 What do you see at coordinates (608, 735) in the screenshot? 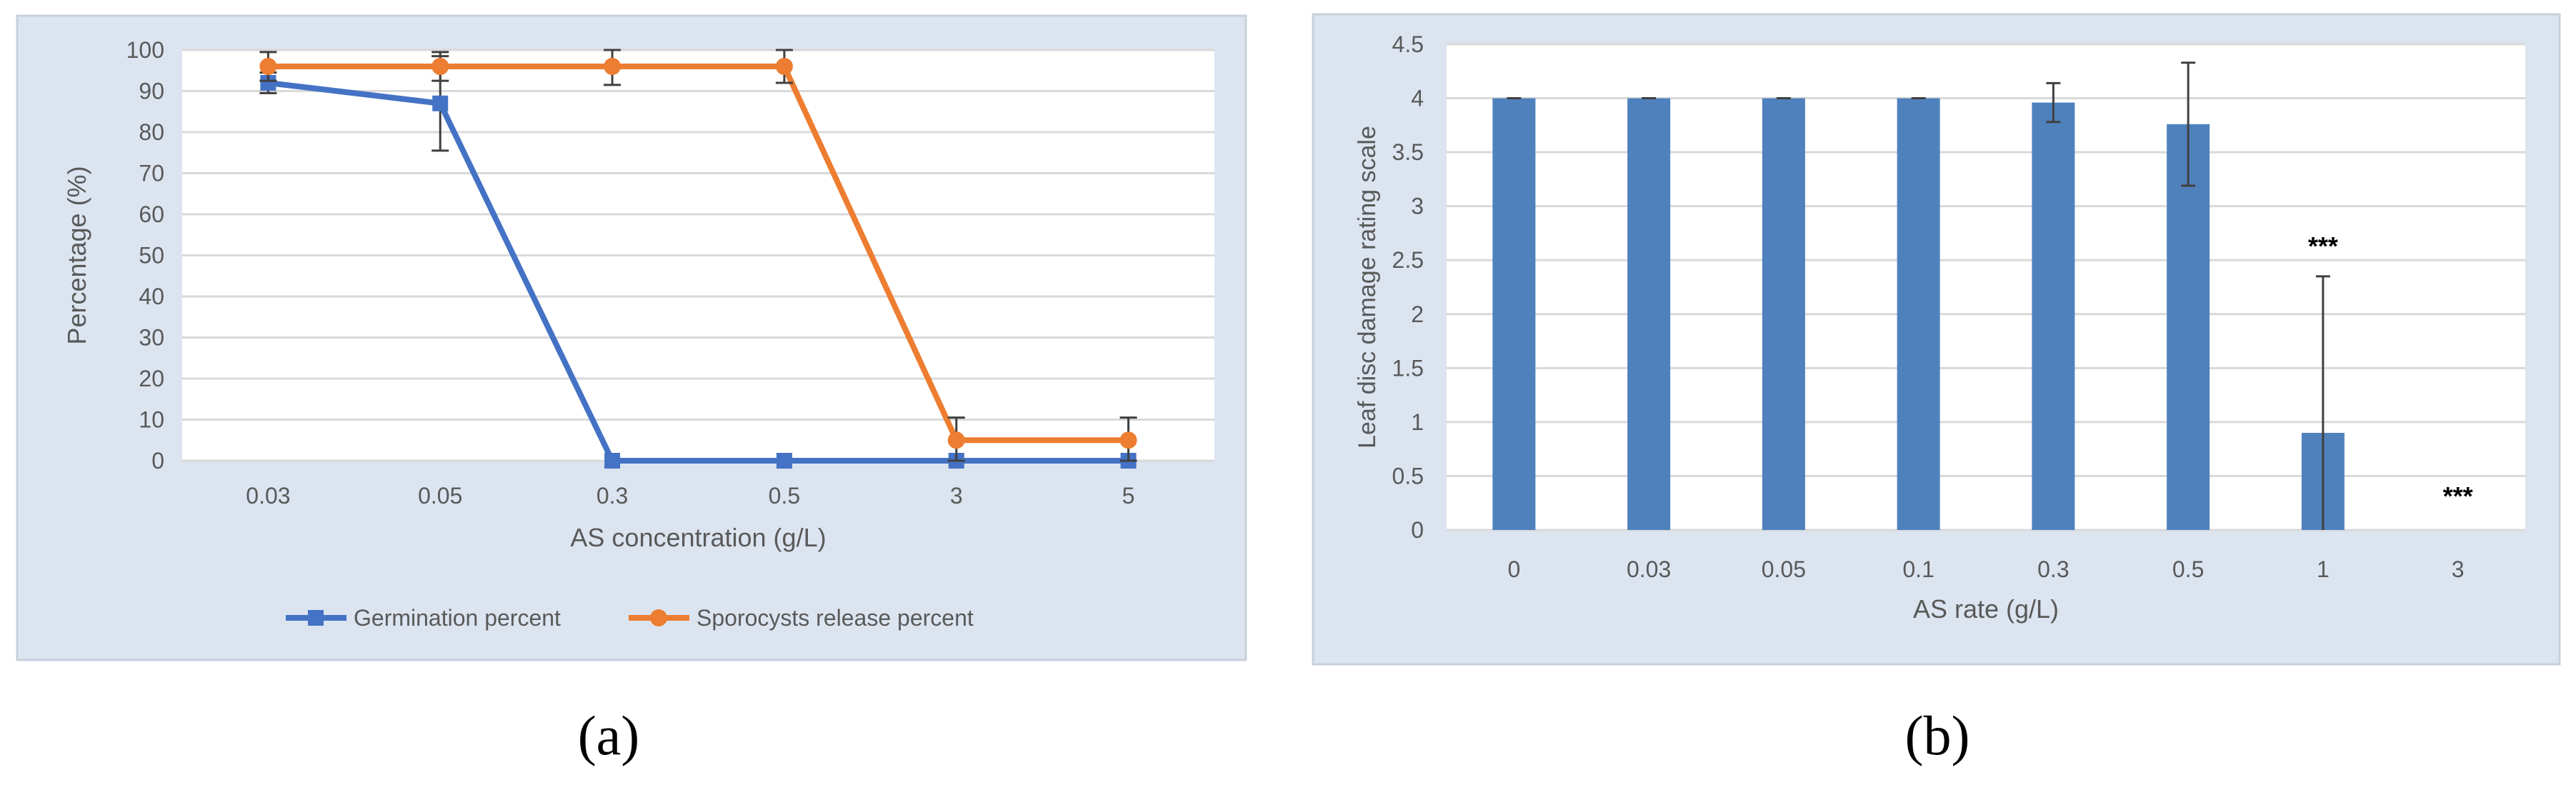
I see `caption-a: (a)` at bounding box center [608, 735].